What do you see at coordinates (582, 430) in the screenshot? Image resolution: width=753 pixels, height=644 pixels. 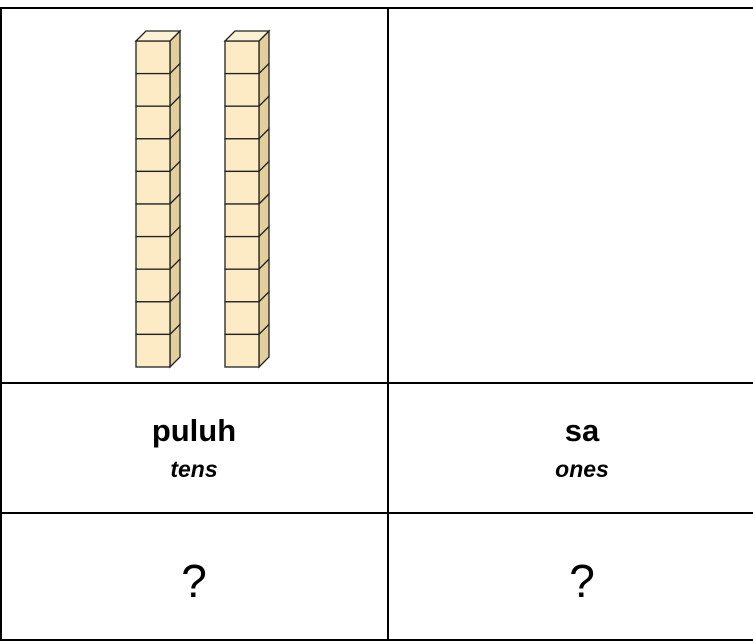 I see `column-label: sa` at bounding box center [582, 430].